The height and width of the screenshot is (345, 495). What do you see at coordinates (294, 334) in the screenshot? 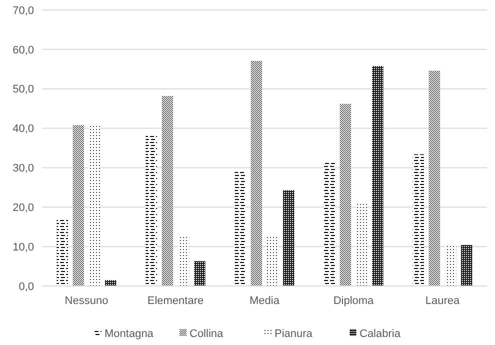
I see `legend-label: Pianura` at bounding box center [294, 334].